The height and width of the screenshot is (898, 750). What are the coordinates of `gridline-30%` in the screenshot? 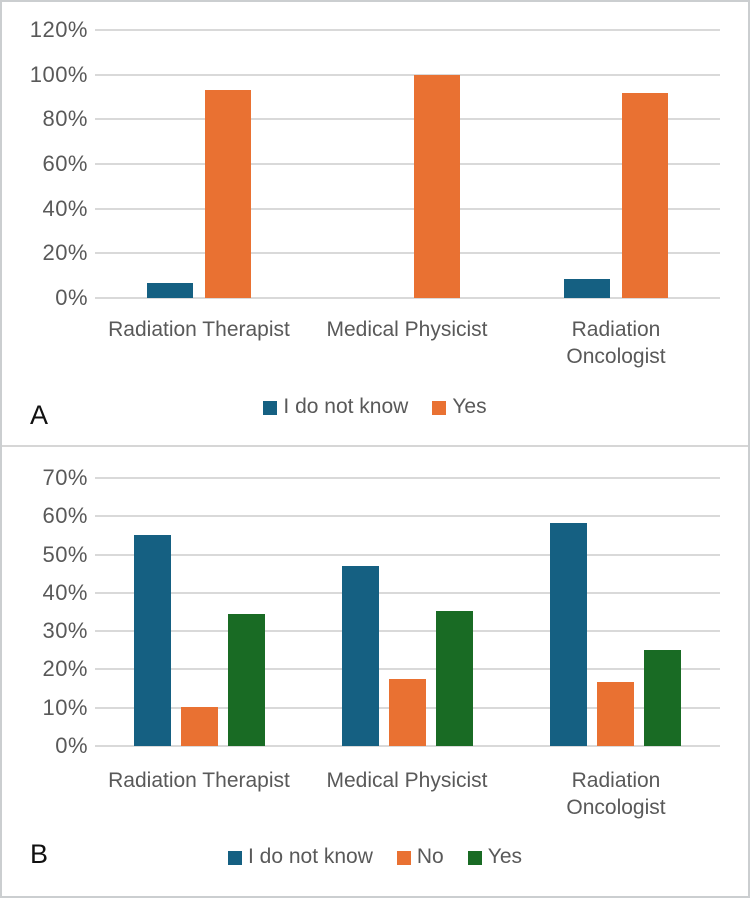 It's located at (407, 631).